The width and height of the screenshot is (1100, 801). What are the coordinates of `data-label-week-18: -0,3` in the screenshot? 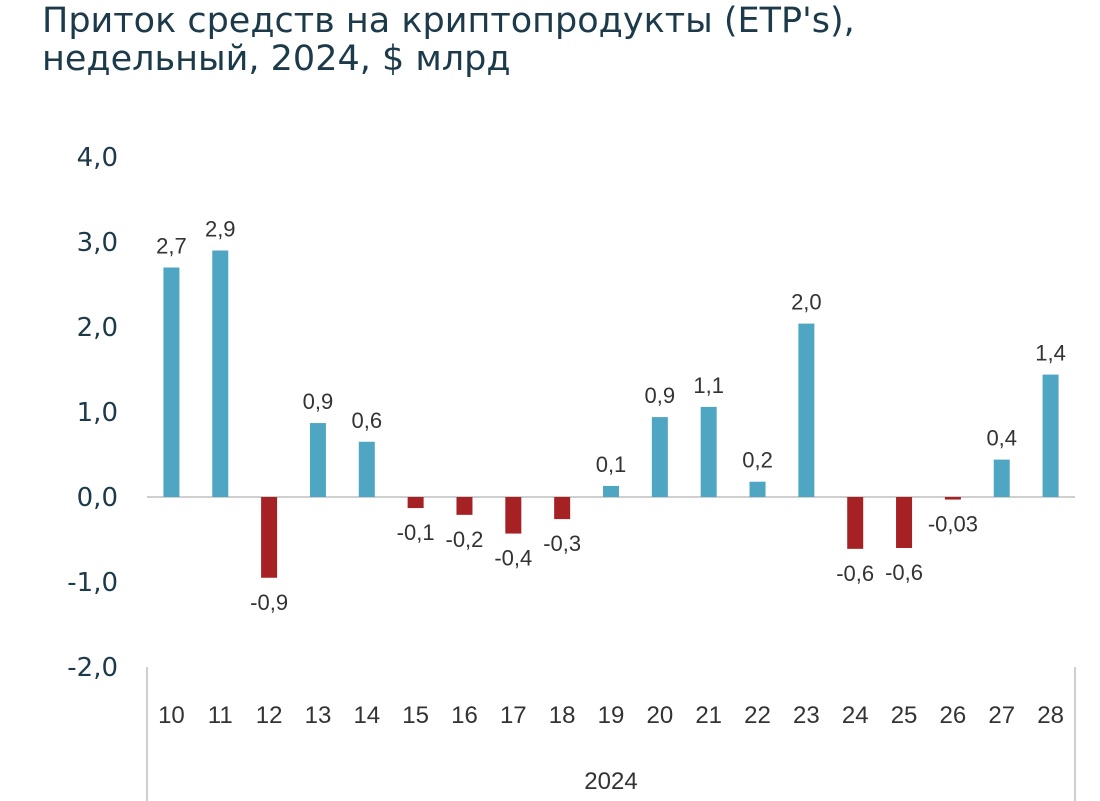 It's located at (562, 543).